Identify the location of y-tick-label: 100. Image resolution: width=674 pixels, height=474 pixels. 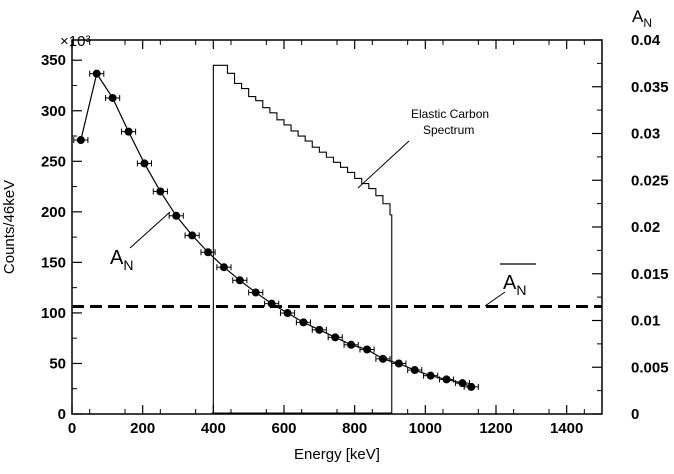
(53, 313).